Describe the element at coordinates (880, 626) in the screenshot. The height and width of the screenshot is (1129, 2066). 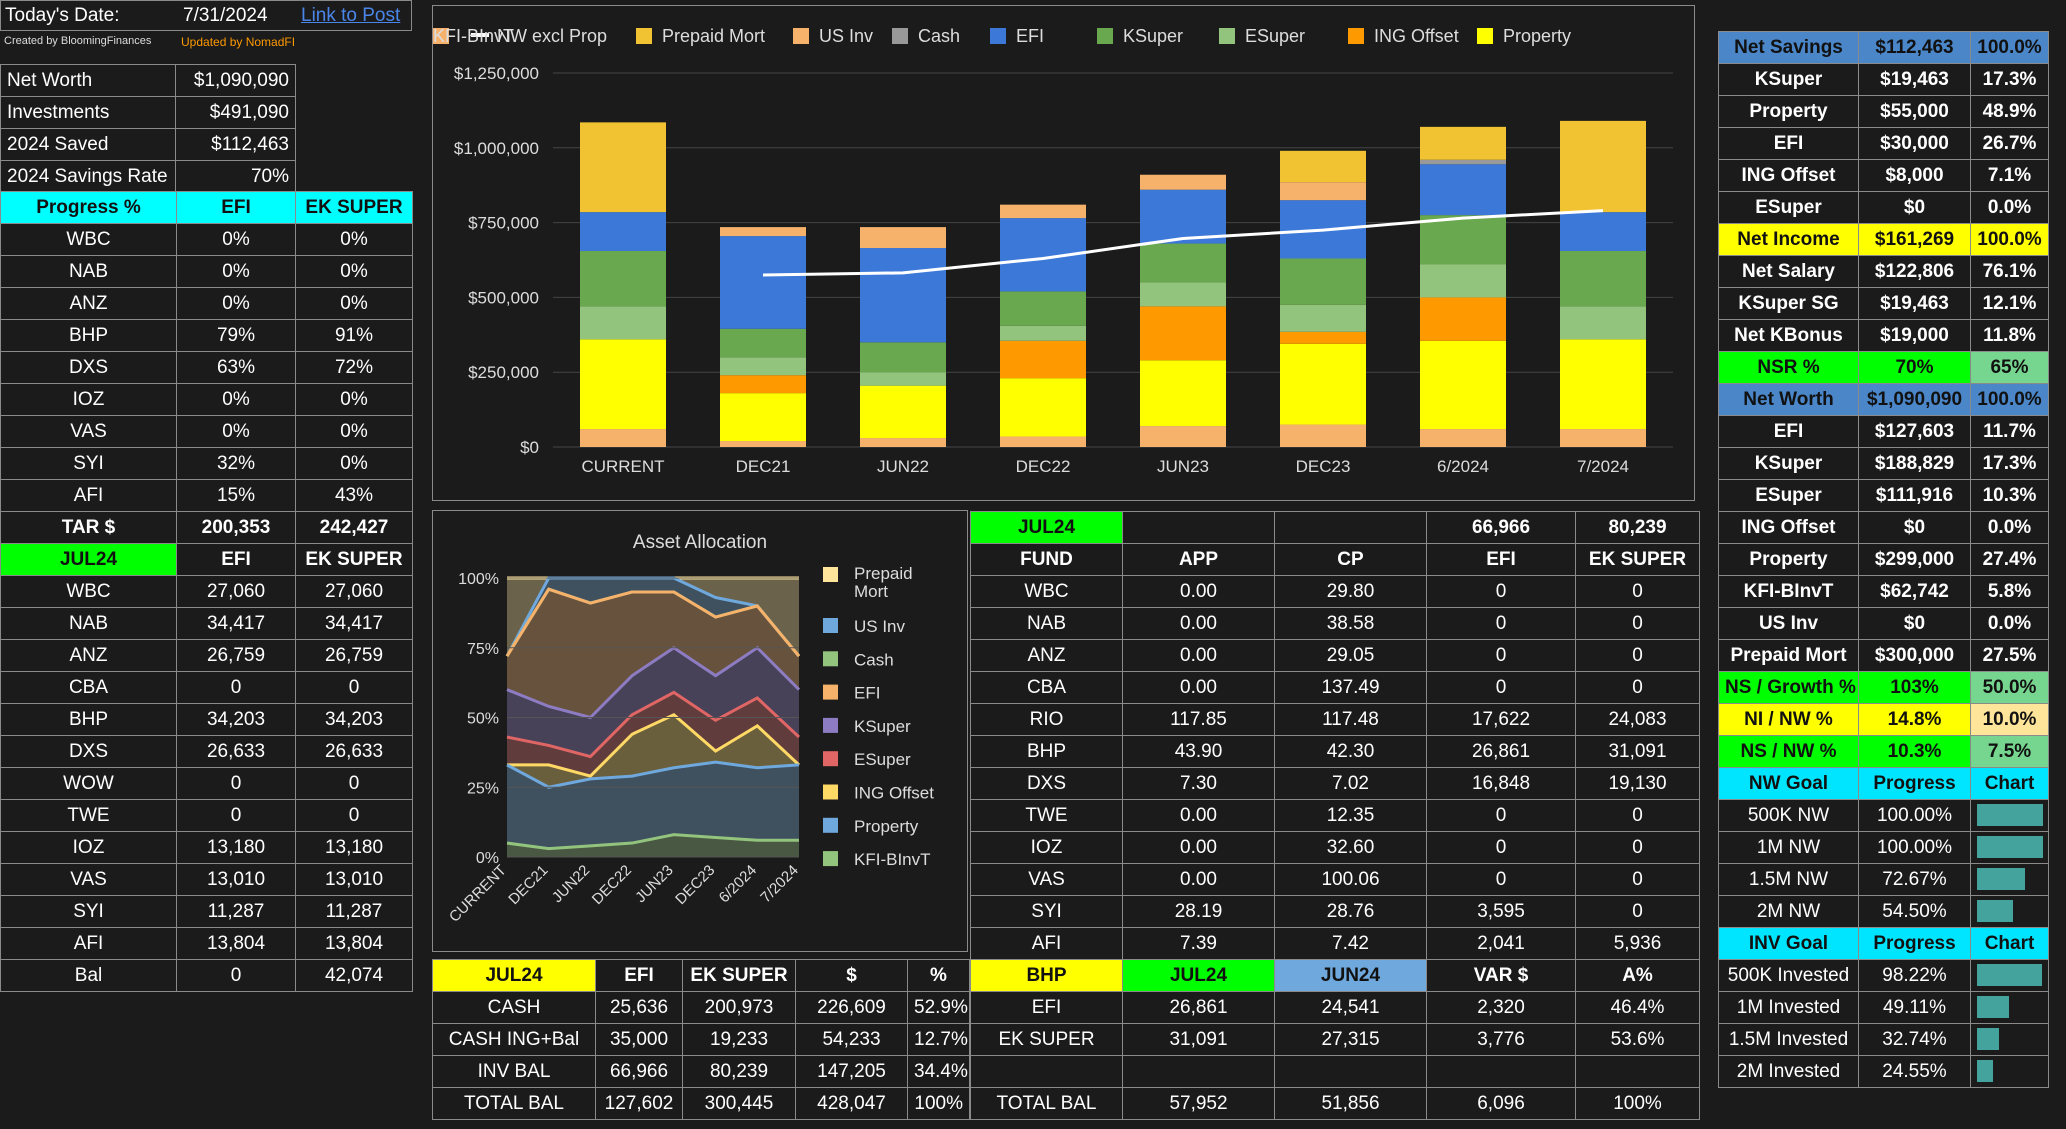
I see `legend-label: US Inv` at that location.